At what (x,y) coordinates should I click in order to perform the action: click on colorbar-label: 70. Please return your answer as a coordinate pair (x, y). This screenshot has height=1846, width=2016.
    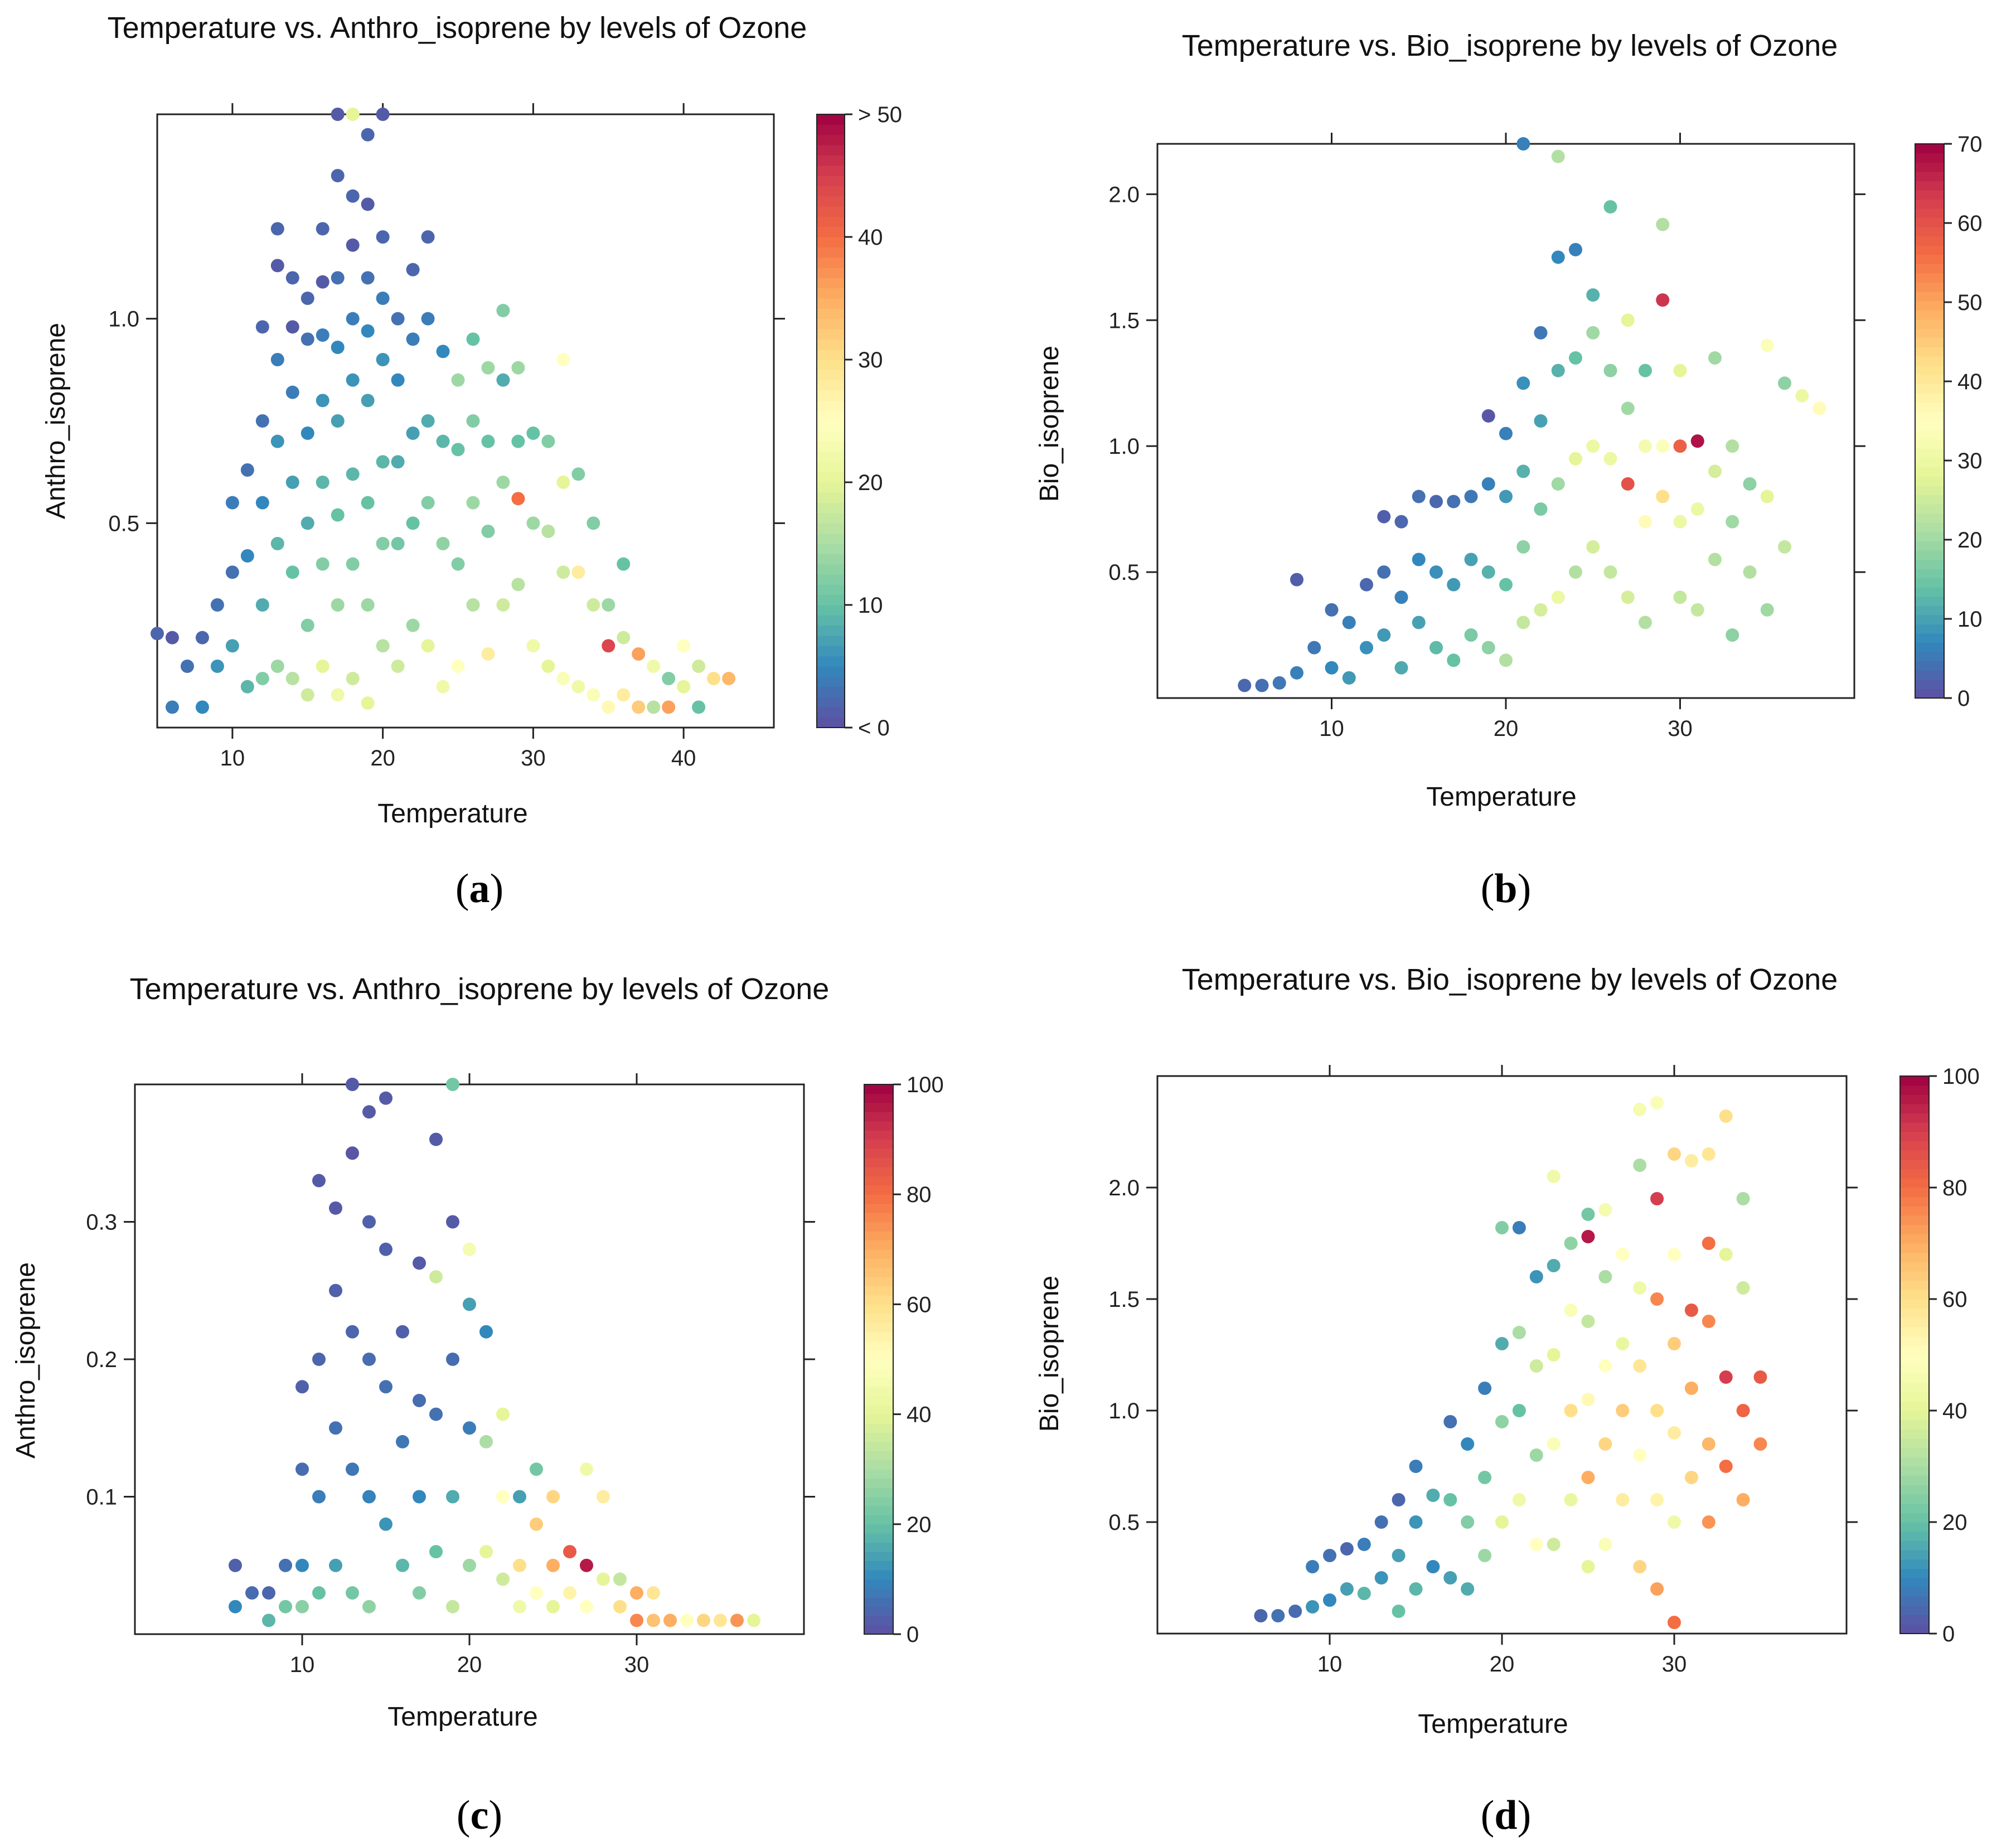
    Looking at the image, I should click on (1970, 144).